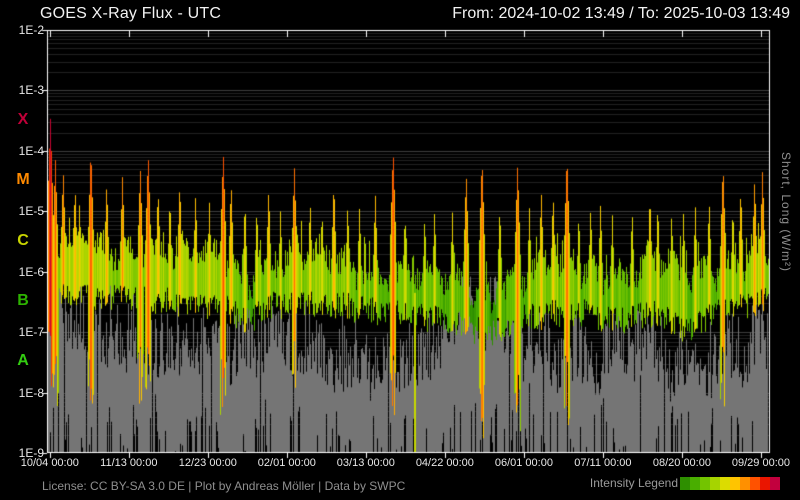 The image size is (800, 500). What do you see at coordinates (523, 463) in the screenshot?
I see `x-axis-tick-label: 06/01 00:00` at bounding box center [523, 463].